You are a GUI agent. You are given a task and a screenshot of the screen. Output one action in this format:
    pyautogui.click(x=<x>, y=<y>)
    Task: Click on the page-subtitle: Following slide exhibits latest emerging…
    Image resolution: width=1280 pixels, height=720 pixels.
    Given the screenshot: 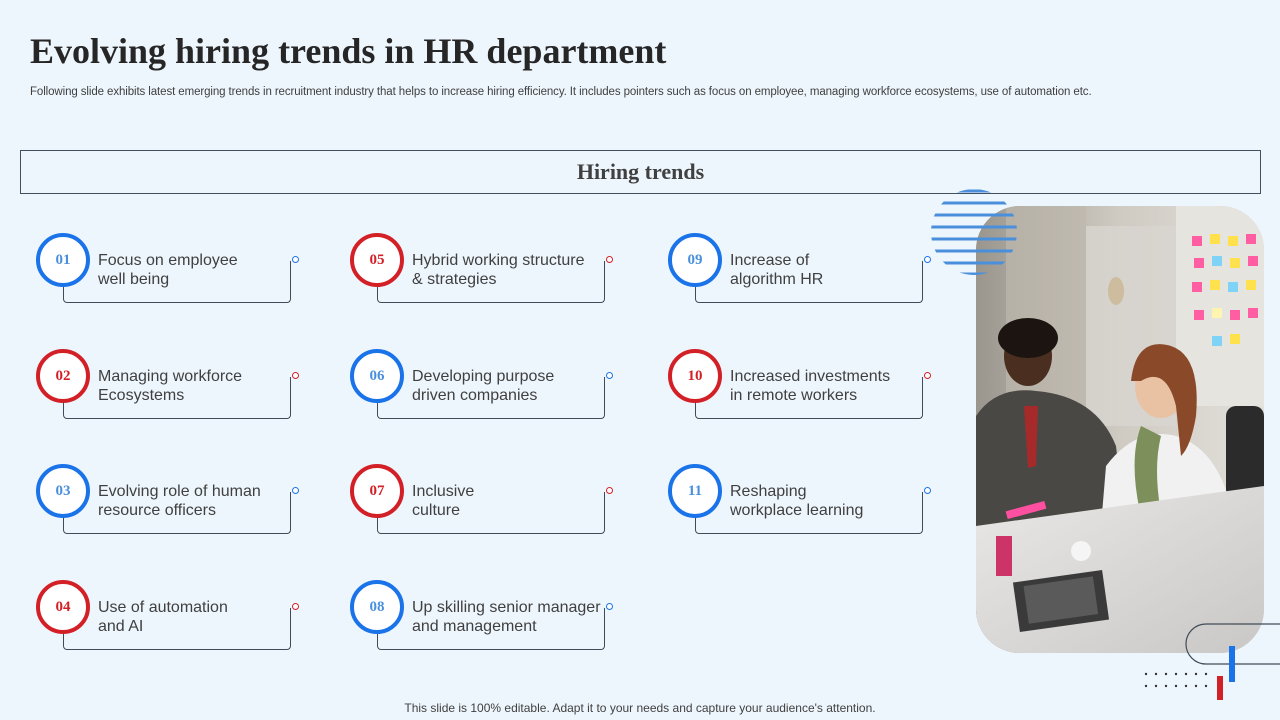 What is the action you would take?
    pyautogui.click(x=561, y=92)
    